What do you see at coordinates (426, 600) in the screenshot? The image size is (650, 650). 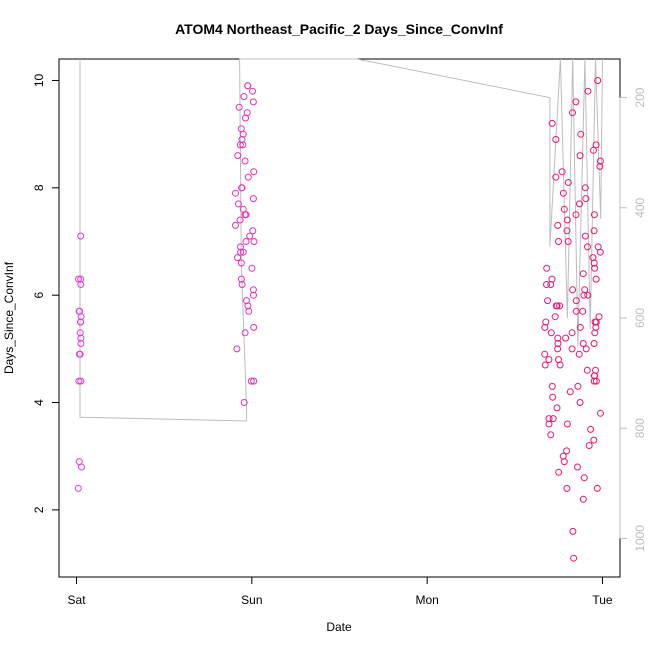 I see `x-tick-label: Mon` at bounding box center [426, 600].